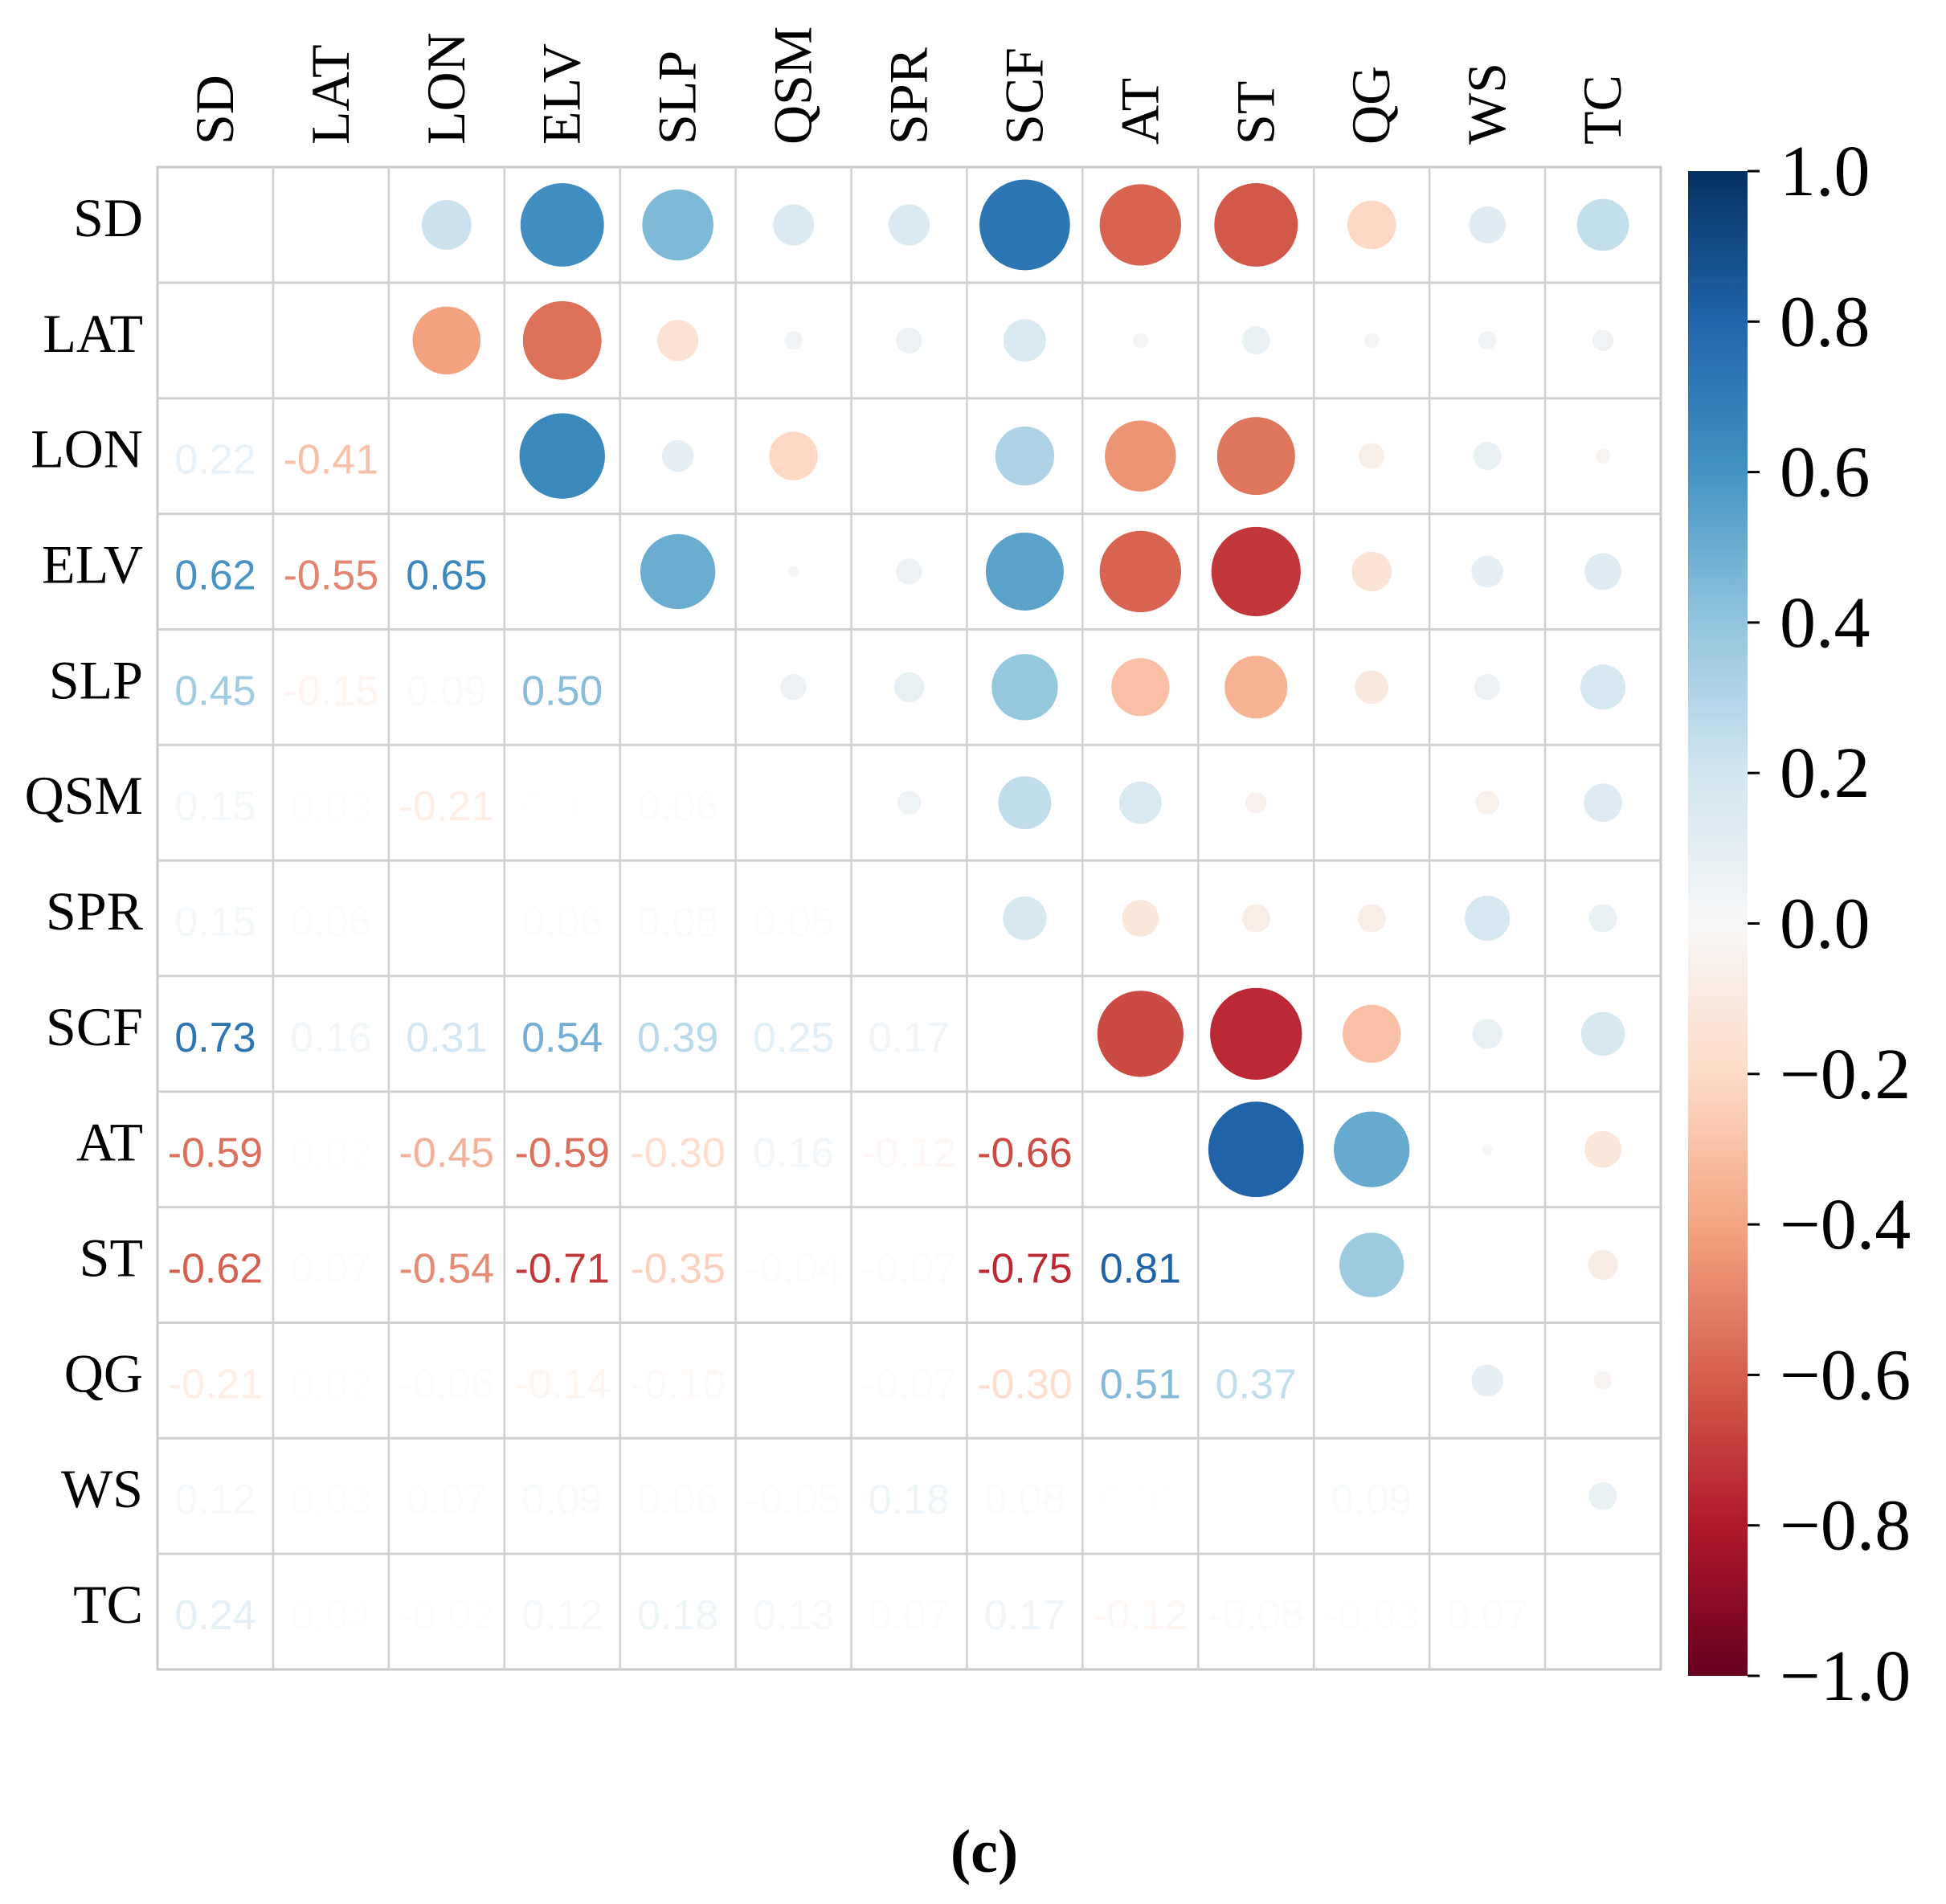  I want to click on correlation-circle-ELV-SCF, so click(1024, 571).